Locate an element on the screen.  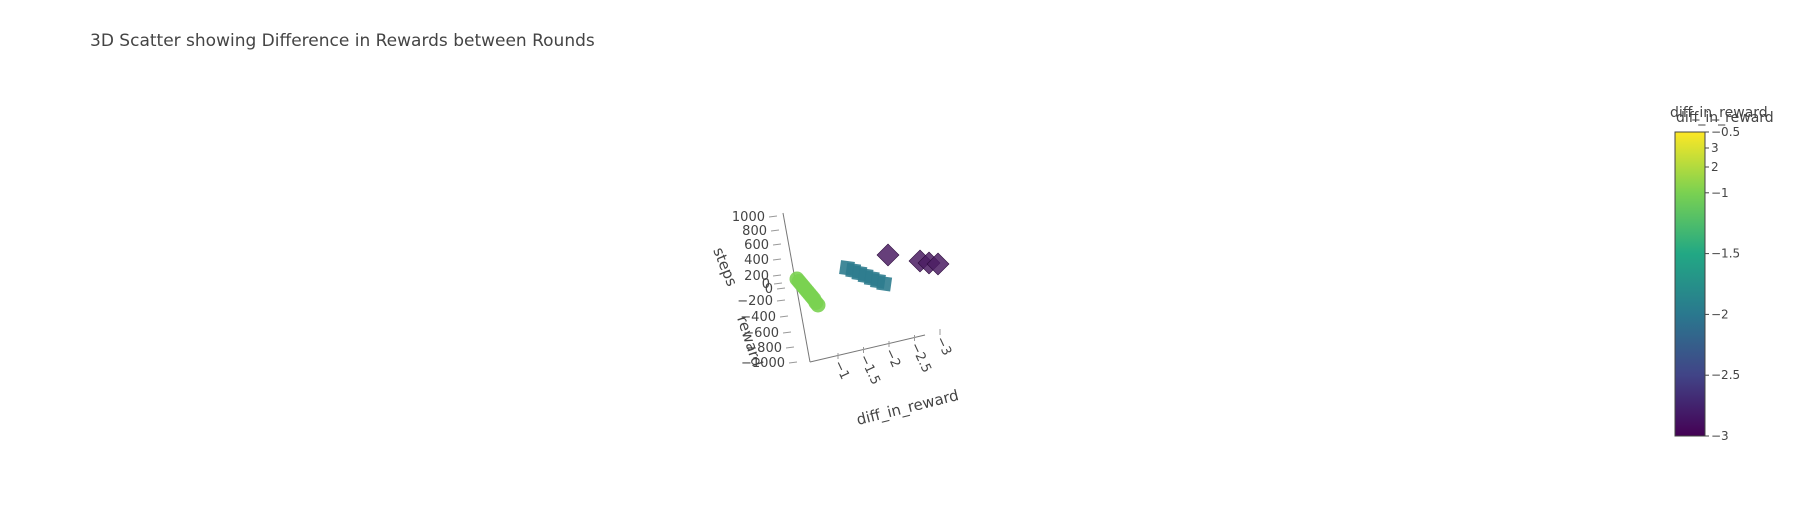
steps-tick-label: 200 is located at coordinates (756, 276).